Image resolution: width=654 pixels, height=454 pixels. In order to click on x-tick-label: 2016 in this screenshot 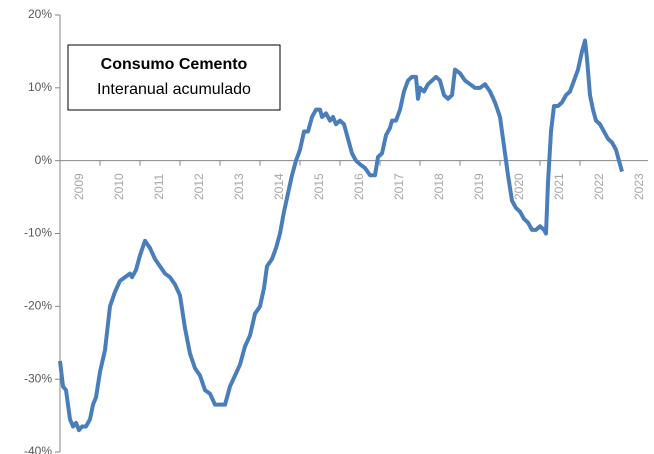, I will do `click(359, 186)`.